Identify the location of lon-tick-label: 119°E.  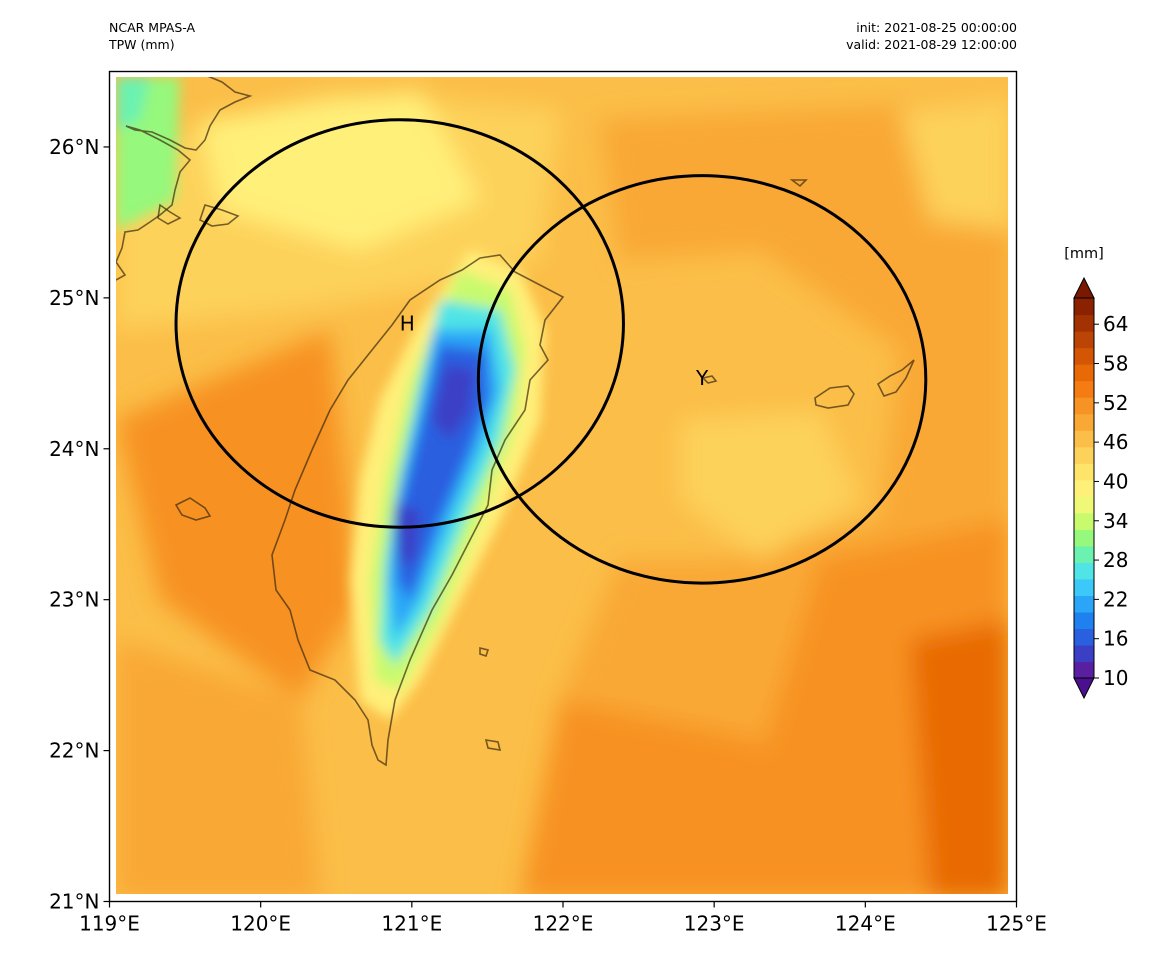
(109, 924).